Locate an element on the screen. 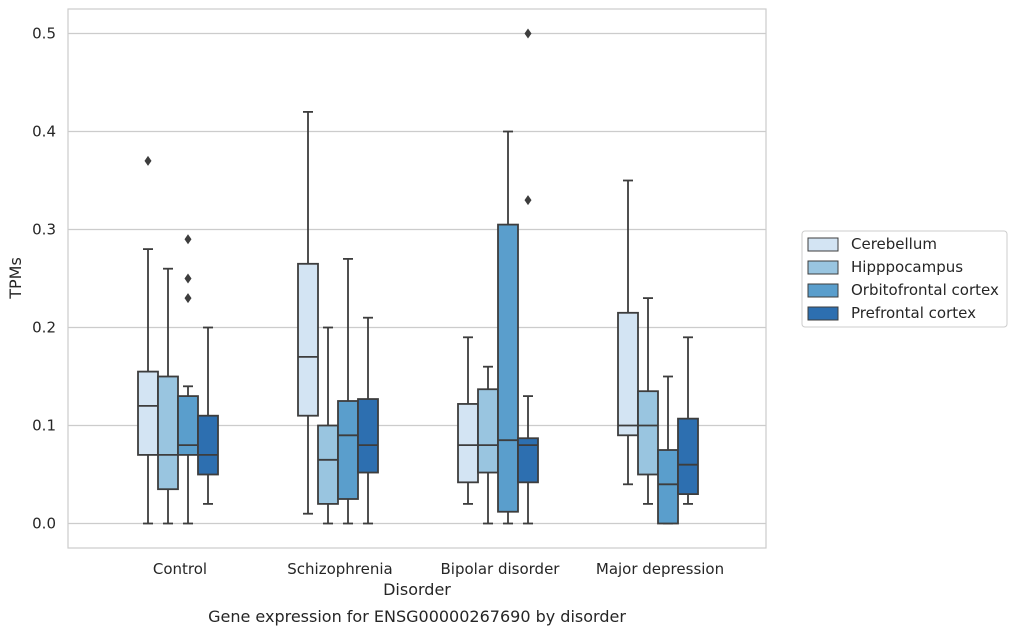  x-tick-label: Control is located at coordinates (180, 569).